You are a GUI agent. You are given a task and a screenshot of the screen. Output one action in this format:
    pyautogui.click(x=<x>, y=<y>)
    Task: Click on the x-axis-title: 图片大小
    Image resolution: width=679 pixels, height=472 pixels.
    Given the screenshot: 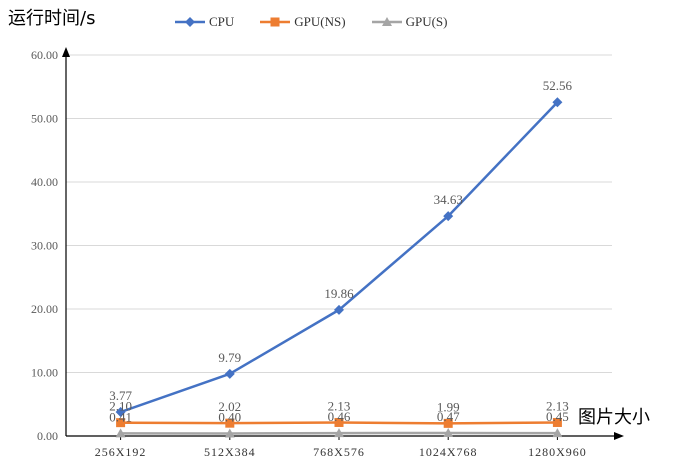 What is the action you would take?
    pyautogui.click(x=614, y=417)
    